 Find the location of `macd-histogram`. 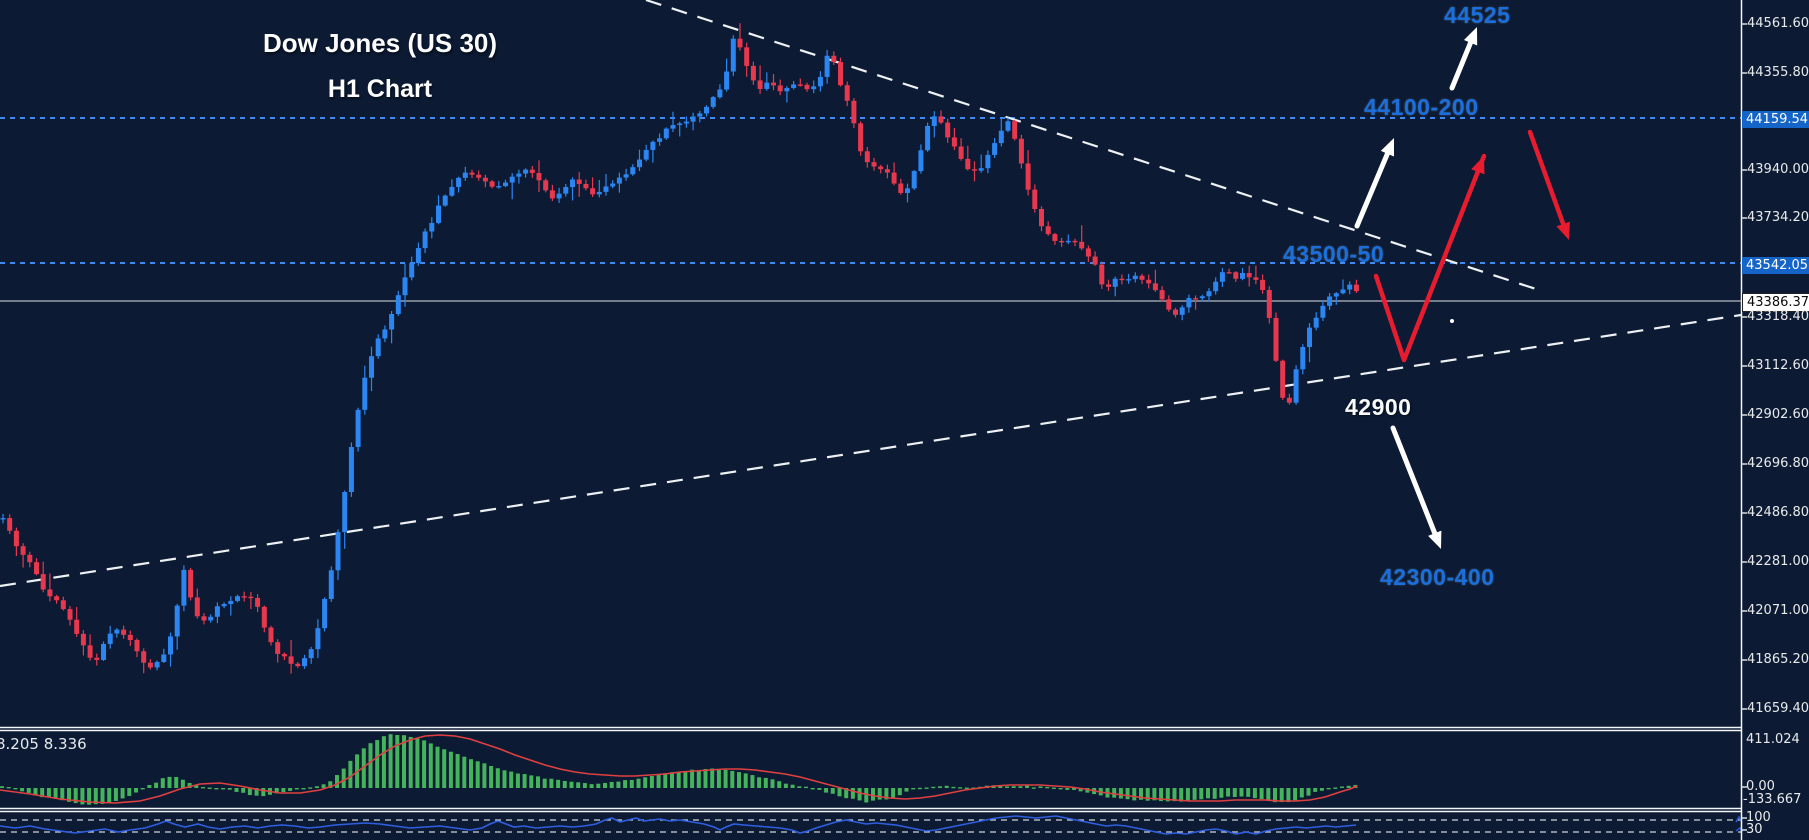

macd-histogram is located at coordinates (679, 769).